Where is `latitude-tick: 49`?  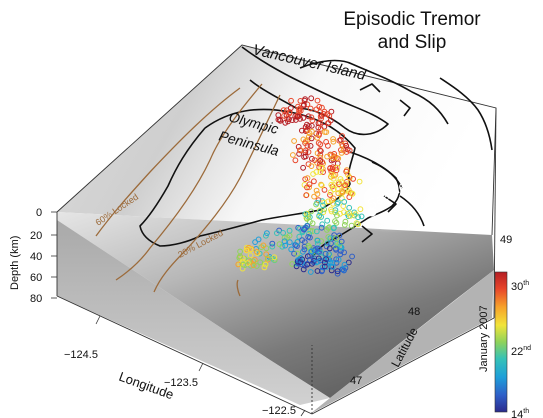
latitude-tick: 49 is located at coordinates (506, 240).